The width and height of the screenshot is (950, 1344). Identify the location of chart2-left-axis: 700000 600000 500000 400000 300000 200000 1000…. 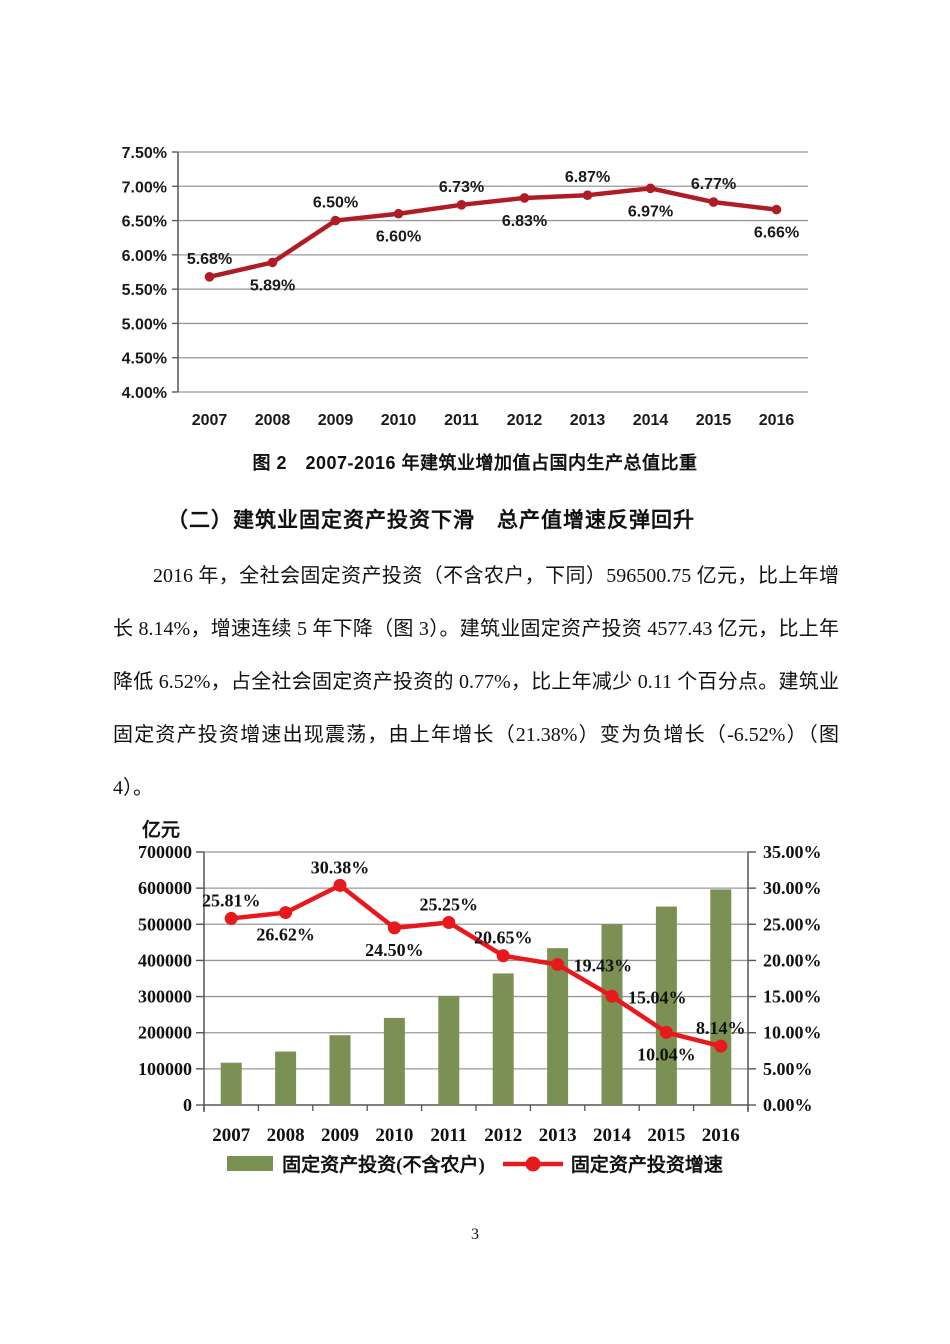
(171, 978).